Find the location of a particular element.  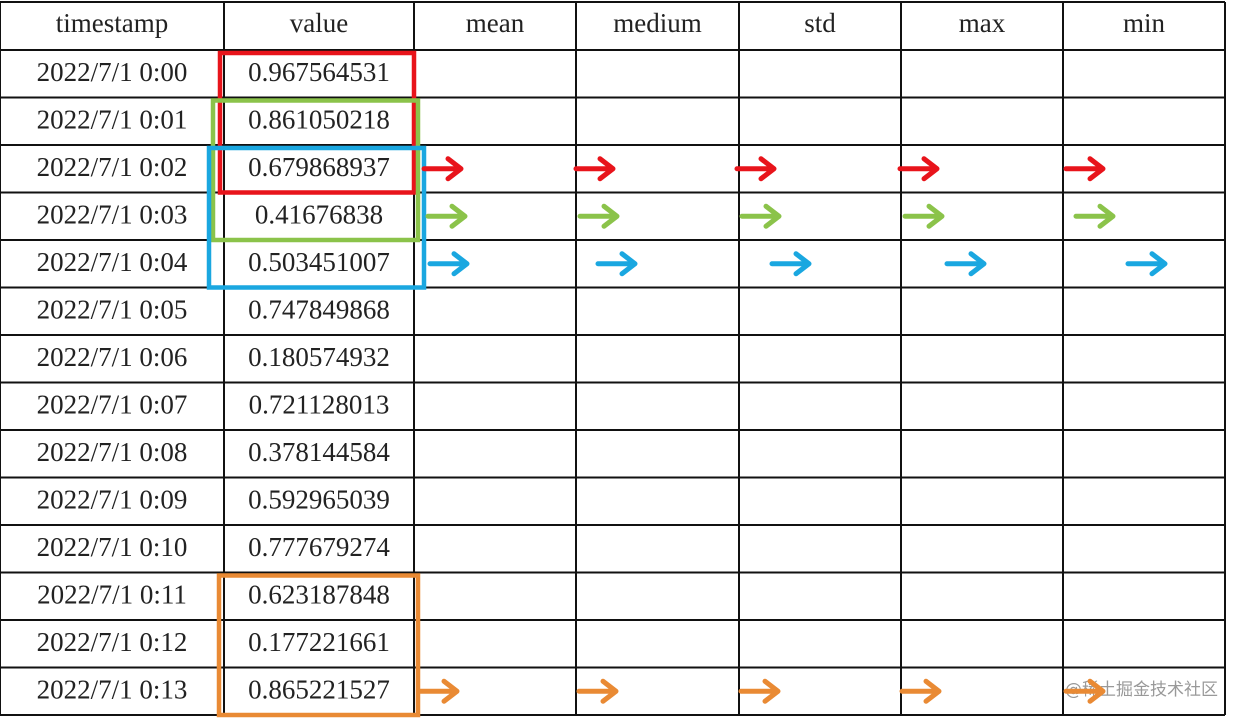

timestamp-cell: 2022/7/1 0:03 is located at coordinates (112, 214).